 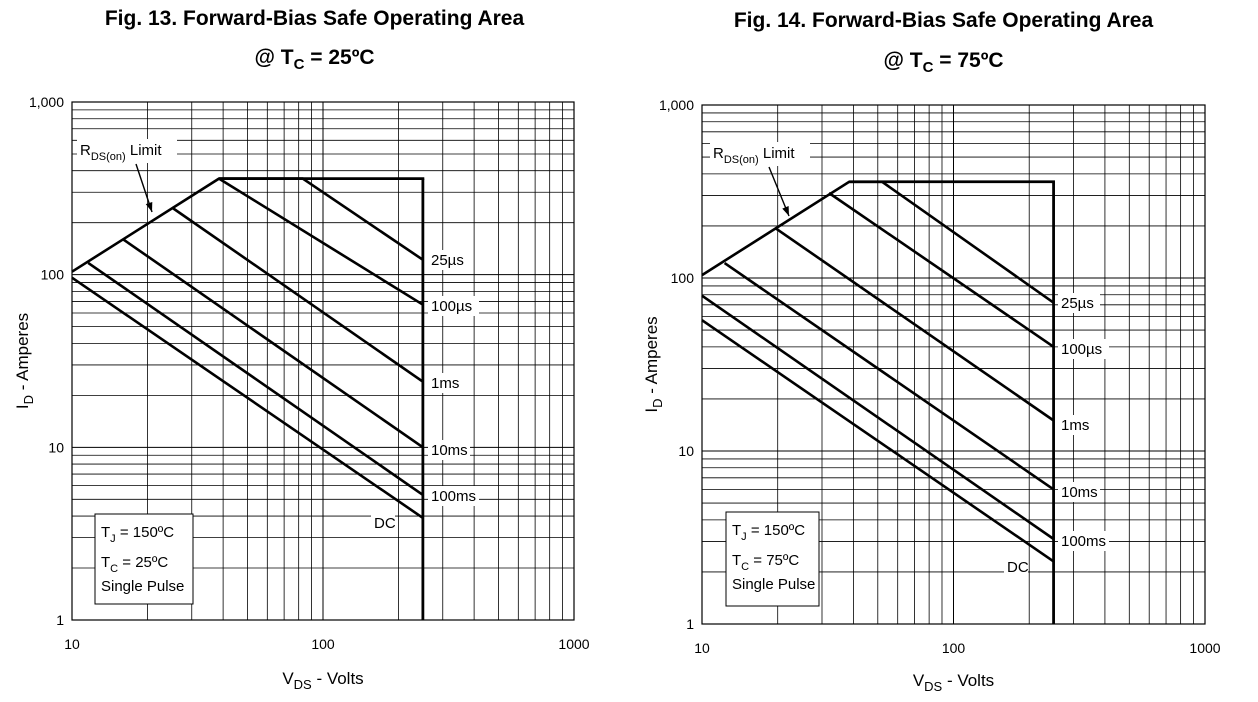 I want to click on condition-text: TC = 75ºC, so click(x=765, y=562).